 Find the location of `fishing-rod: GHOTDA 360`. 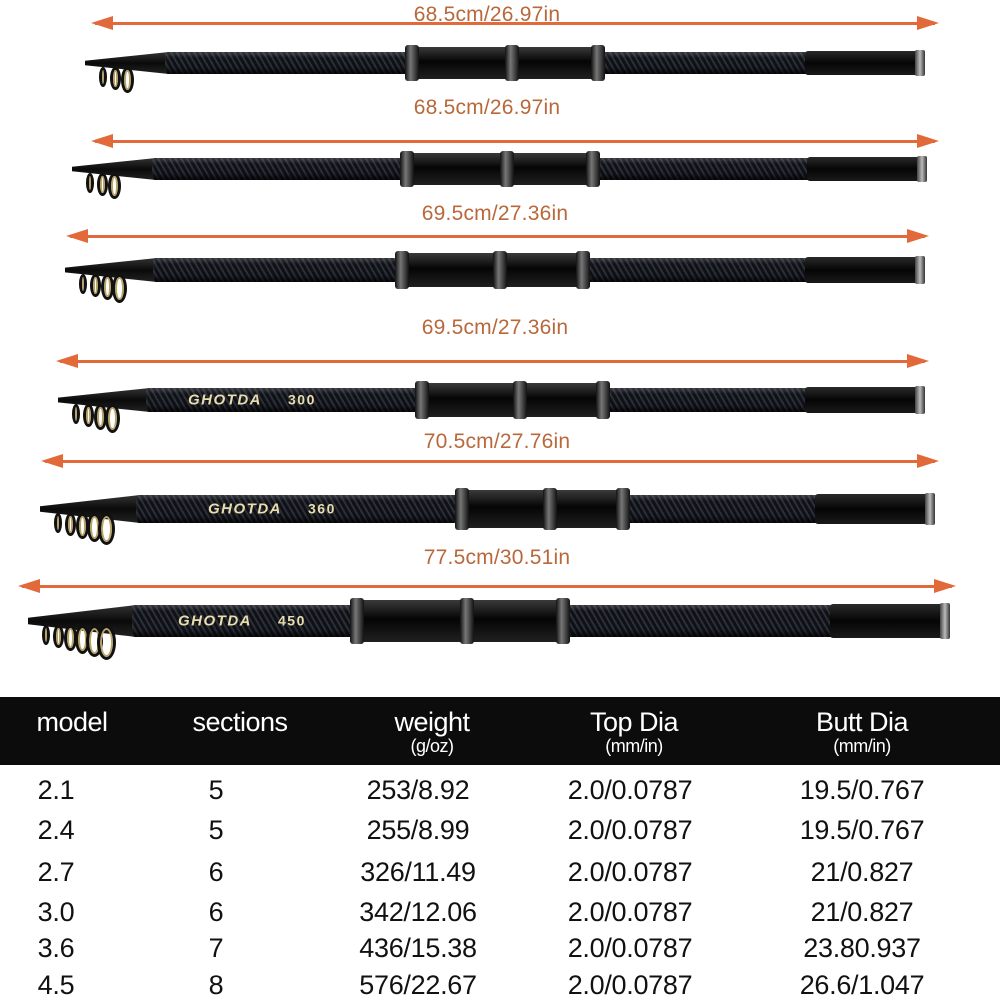

fishing-rod: GHOTDA 360 is located at coordinates (487, 516).